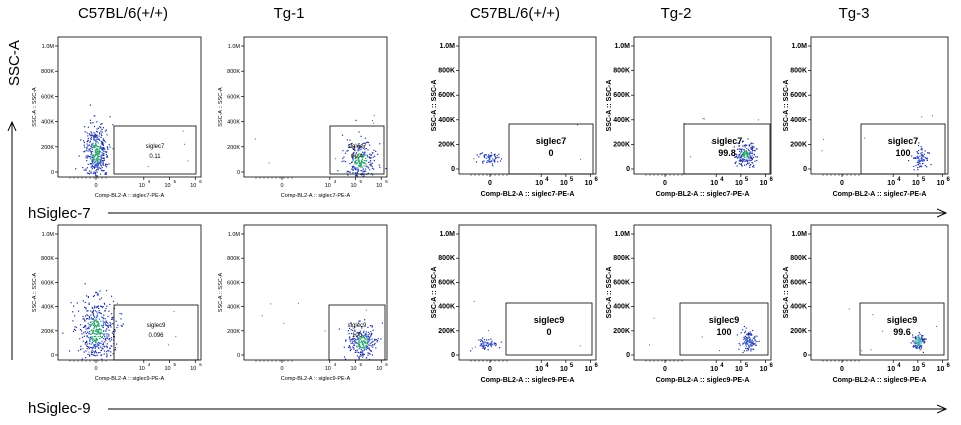  Describe the element at coordinates (549, 320) in the screenshot. I see `gate-name: siglec9` at that location.